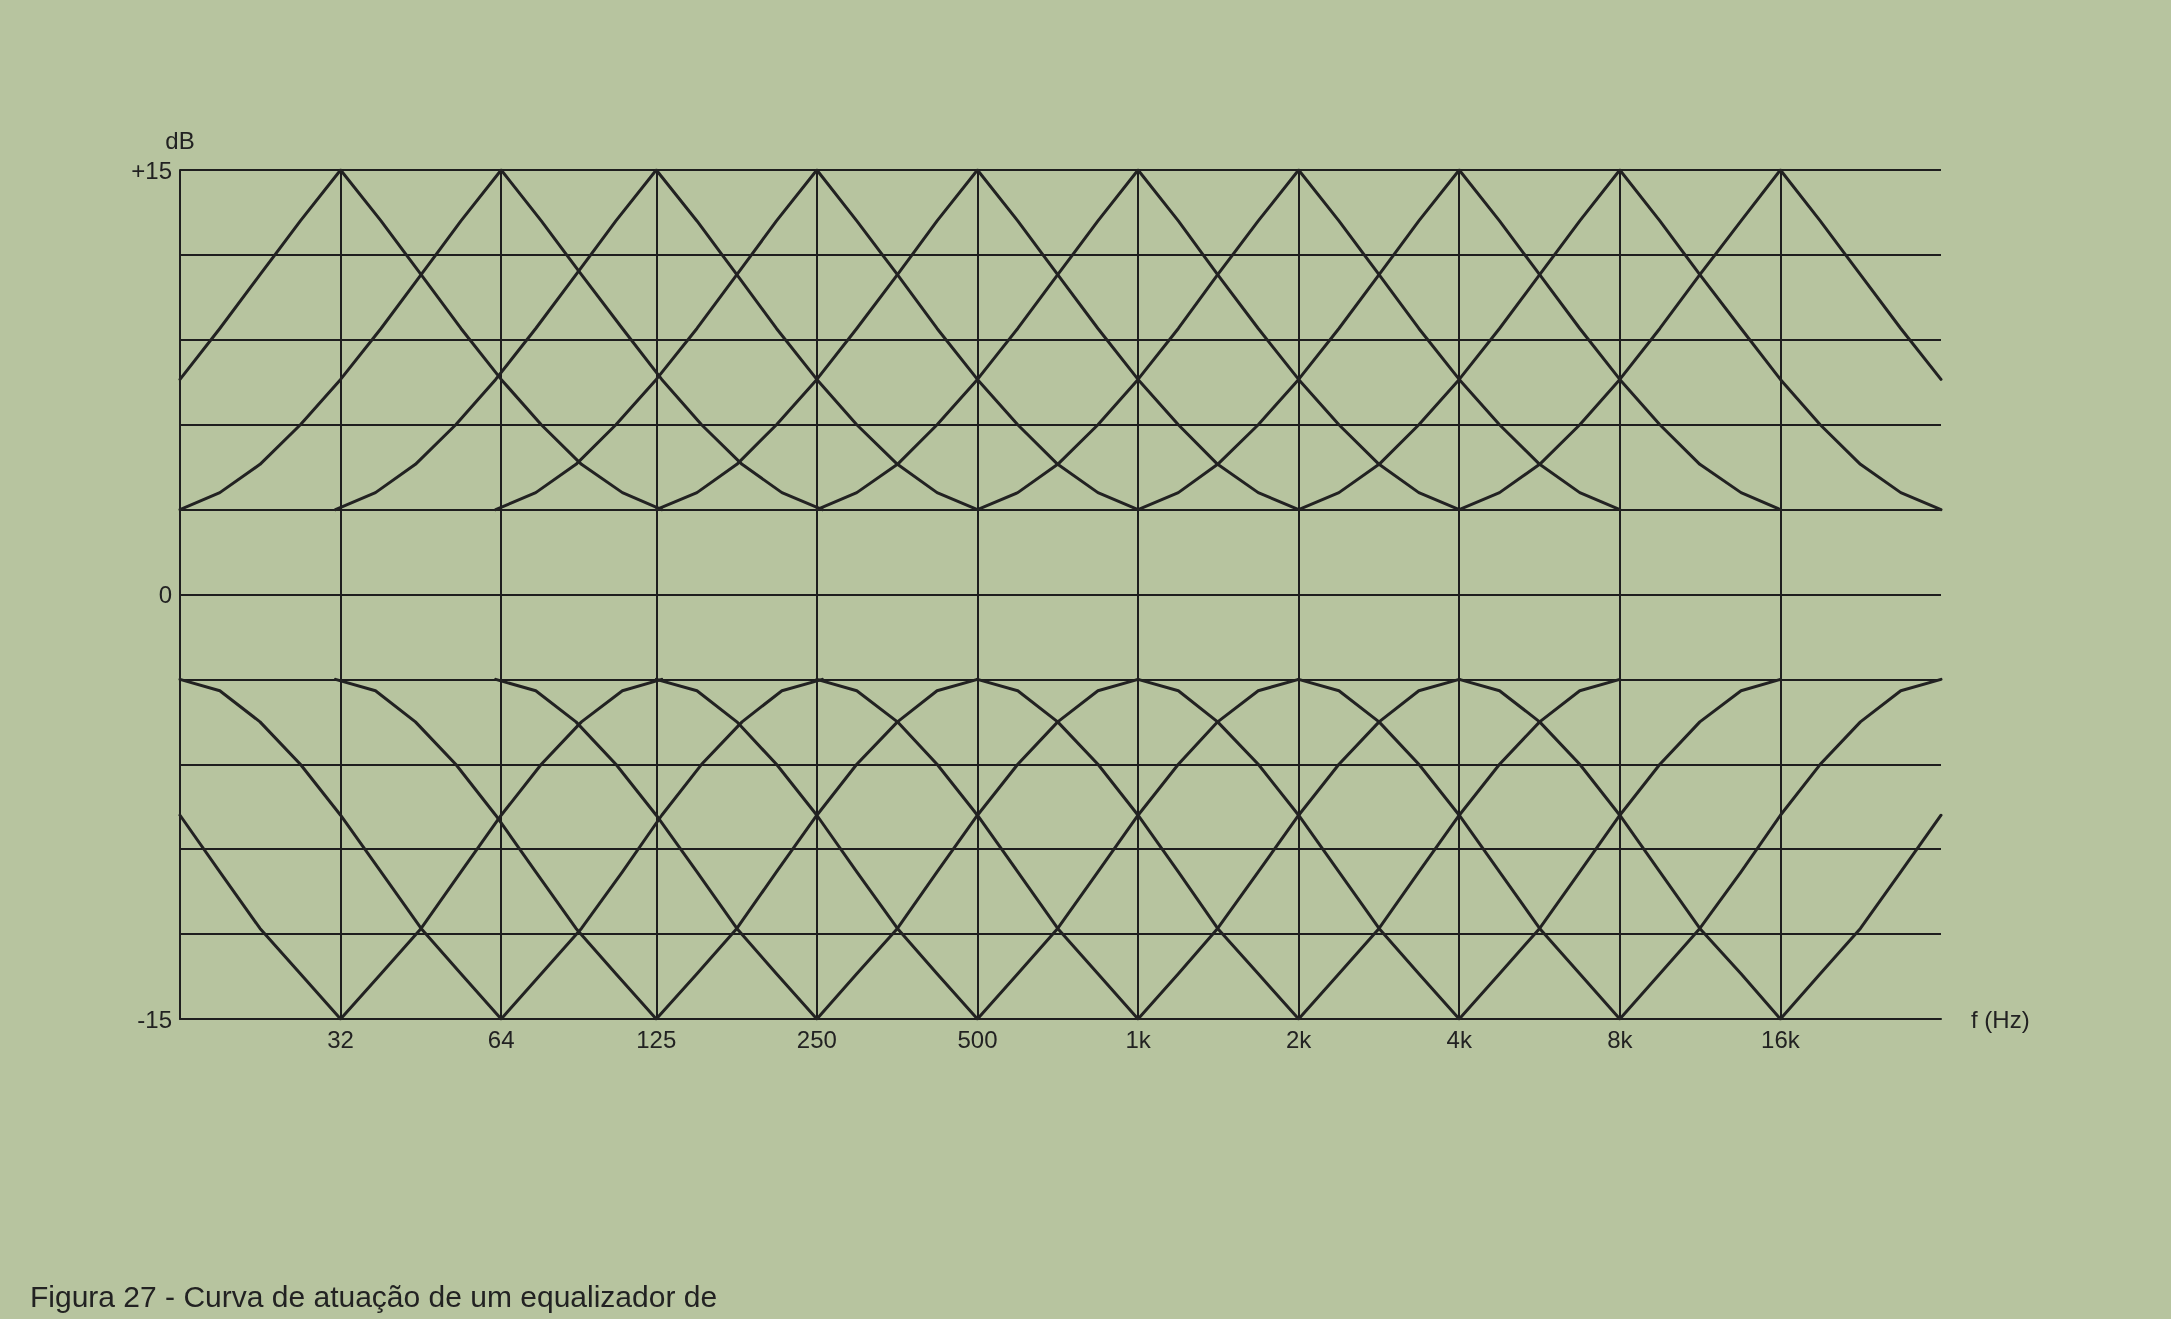  I want to click on x-tick-label: 2k, so click(1299, 1039).